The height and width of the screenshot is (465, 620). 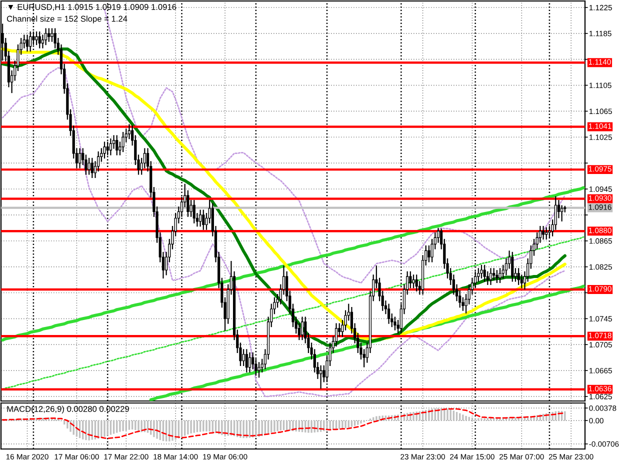 I want to click on chart-title: MACD(12,26,9) 0.00280 0.00229, so click(x=68, y=410).